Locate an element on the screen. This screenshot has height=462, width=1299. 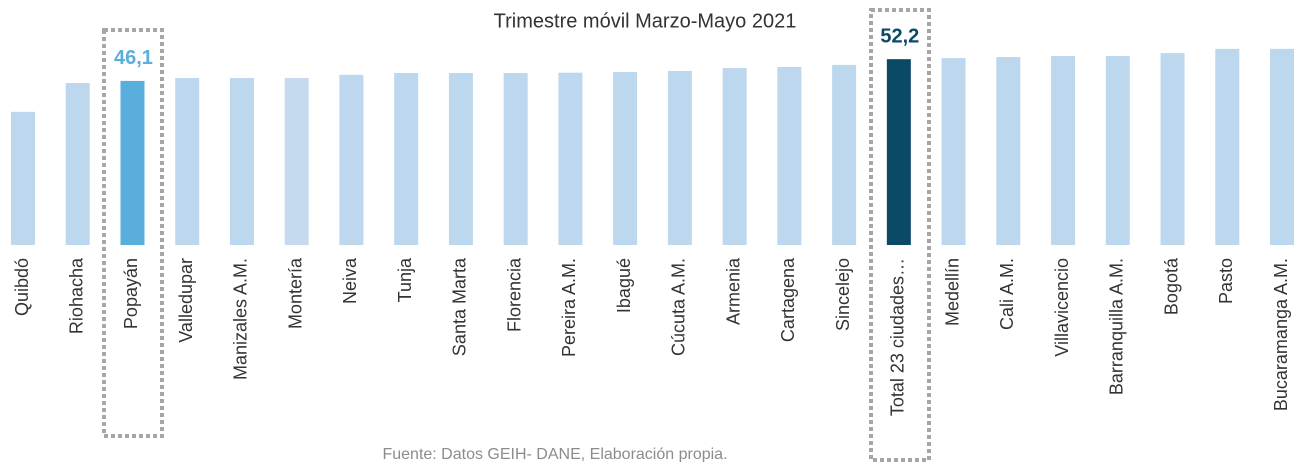
x-tick-label: Medellín is located at coordinates (952, 292).